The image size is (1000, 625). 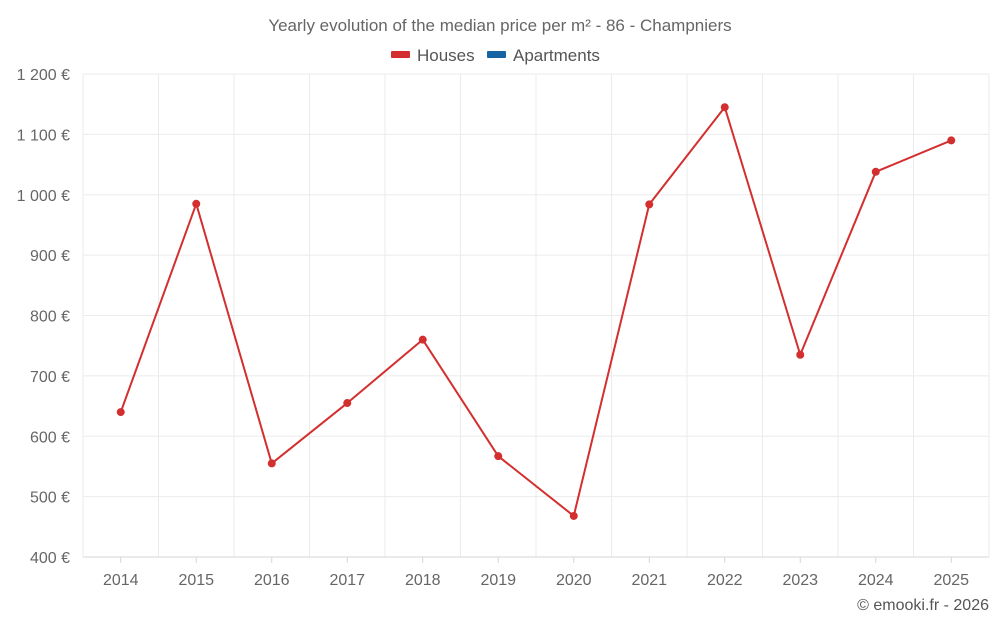 What do you see at coordinates (43, 75) in the screenshot?
I see `y-tick-label: 1 200 €` at bounding box center [43, 75].